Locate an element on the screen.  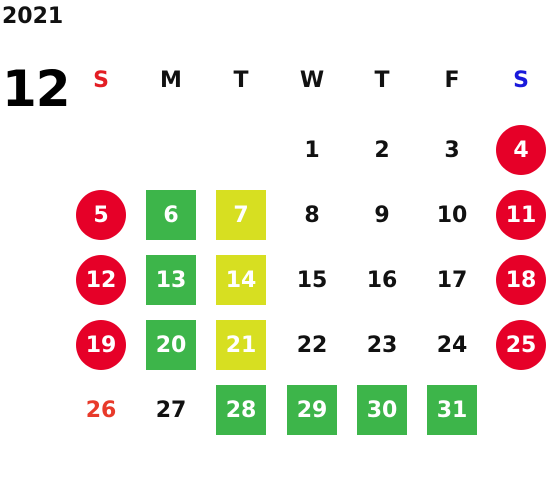
day-cell: 17 is located at coordinates (452, 280).